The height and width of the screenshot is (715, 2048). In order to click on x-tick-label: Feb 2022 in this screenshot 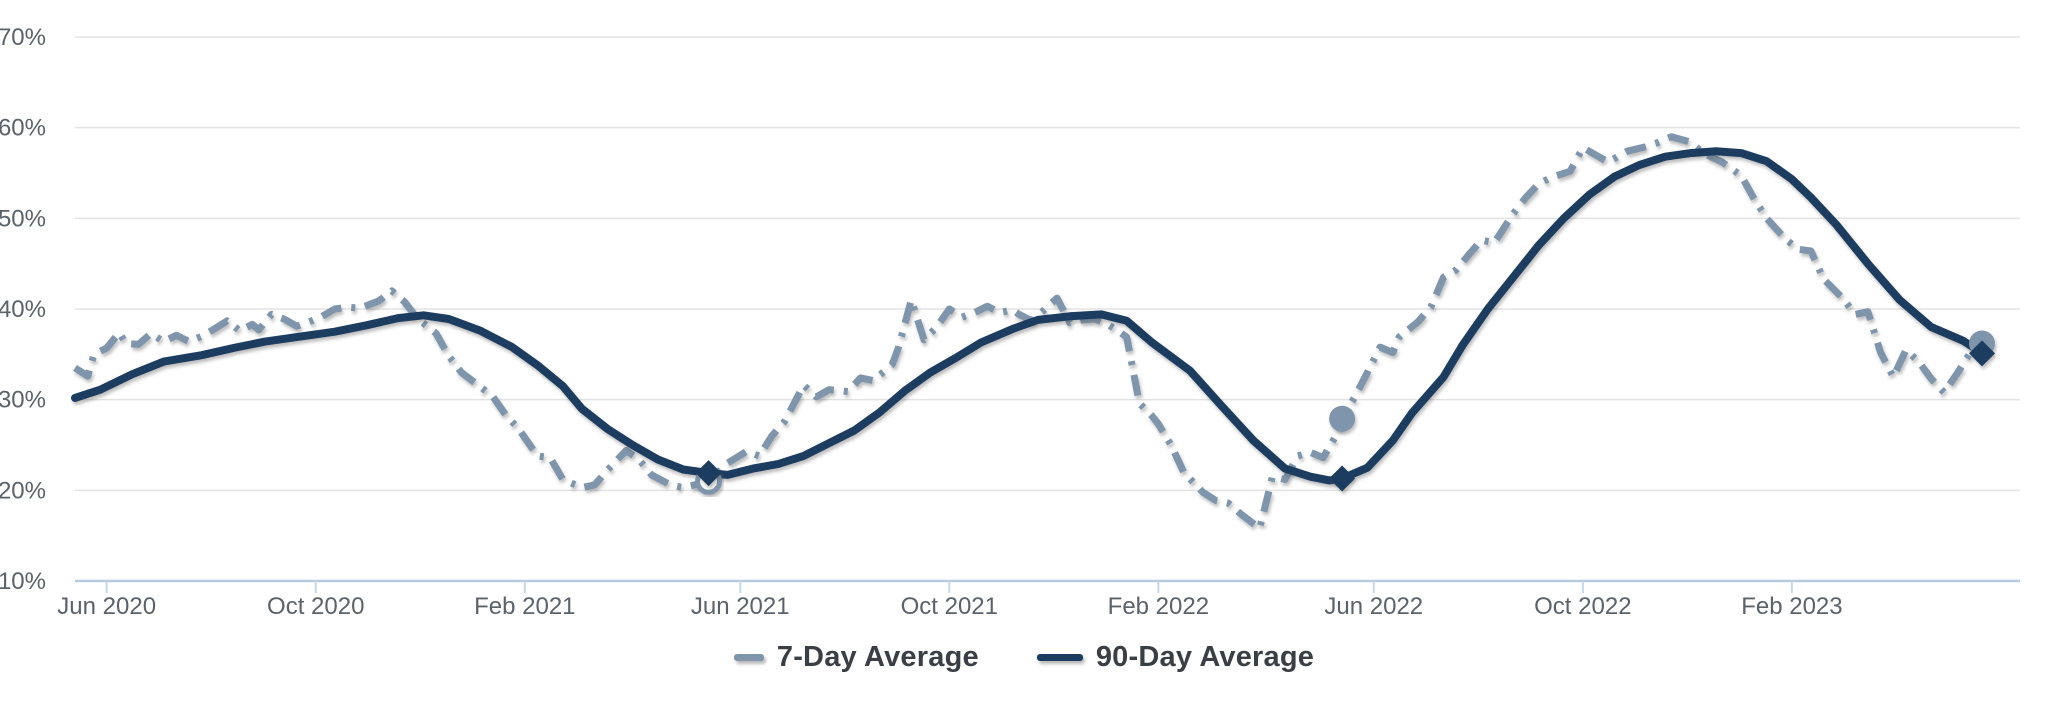, I will do `click(1158, 606)`.